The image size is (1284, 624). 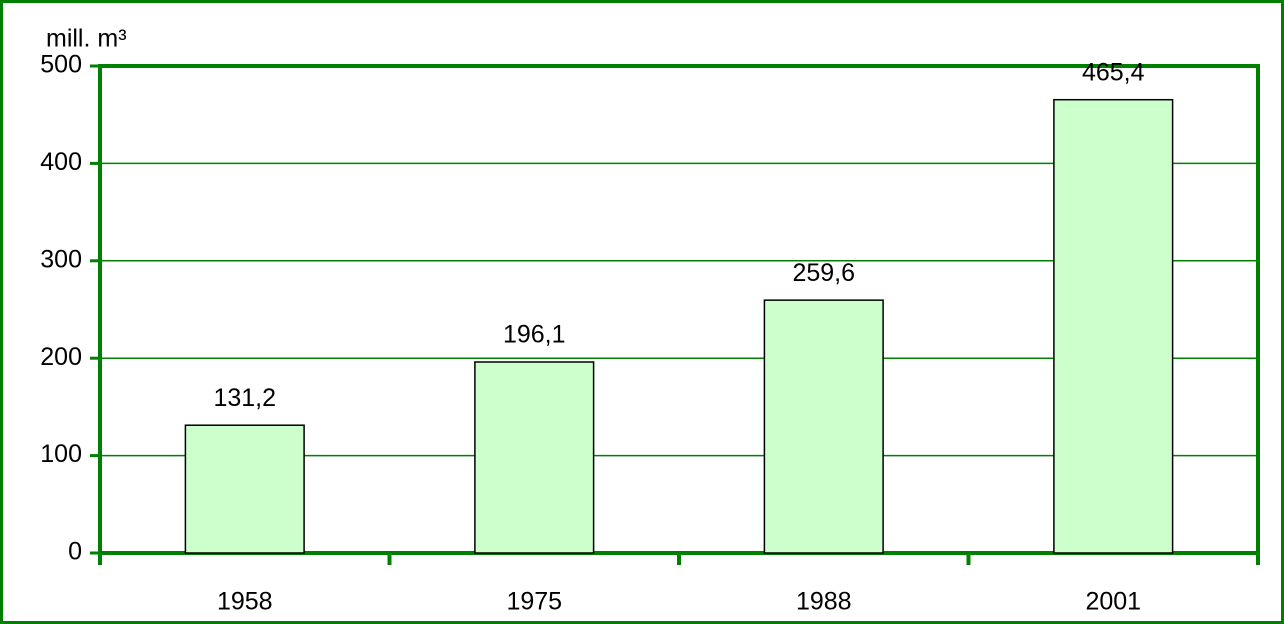 I want to click on value-label: 131,2, so click(x=244, y=398).